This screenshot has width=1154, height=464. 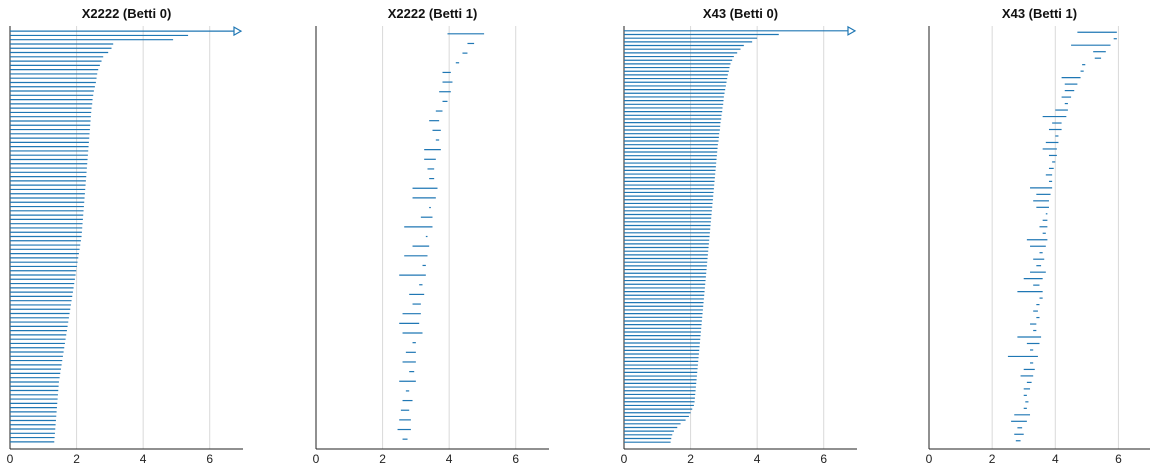 I want to click on panel-title: X2222 (Betti 0), so click(x=127, y=13).